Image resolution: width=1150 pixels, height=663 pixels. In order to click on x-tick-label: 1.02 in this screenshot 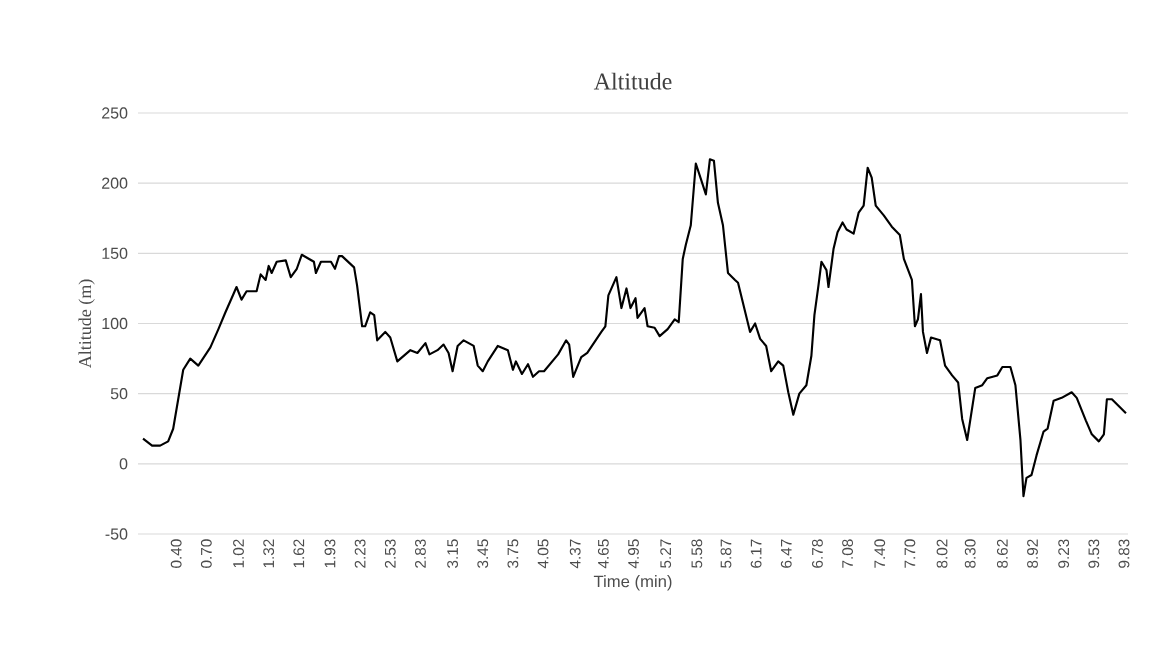, I will do `click(238, 553)`.